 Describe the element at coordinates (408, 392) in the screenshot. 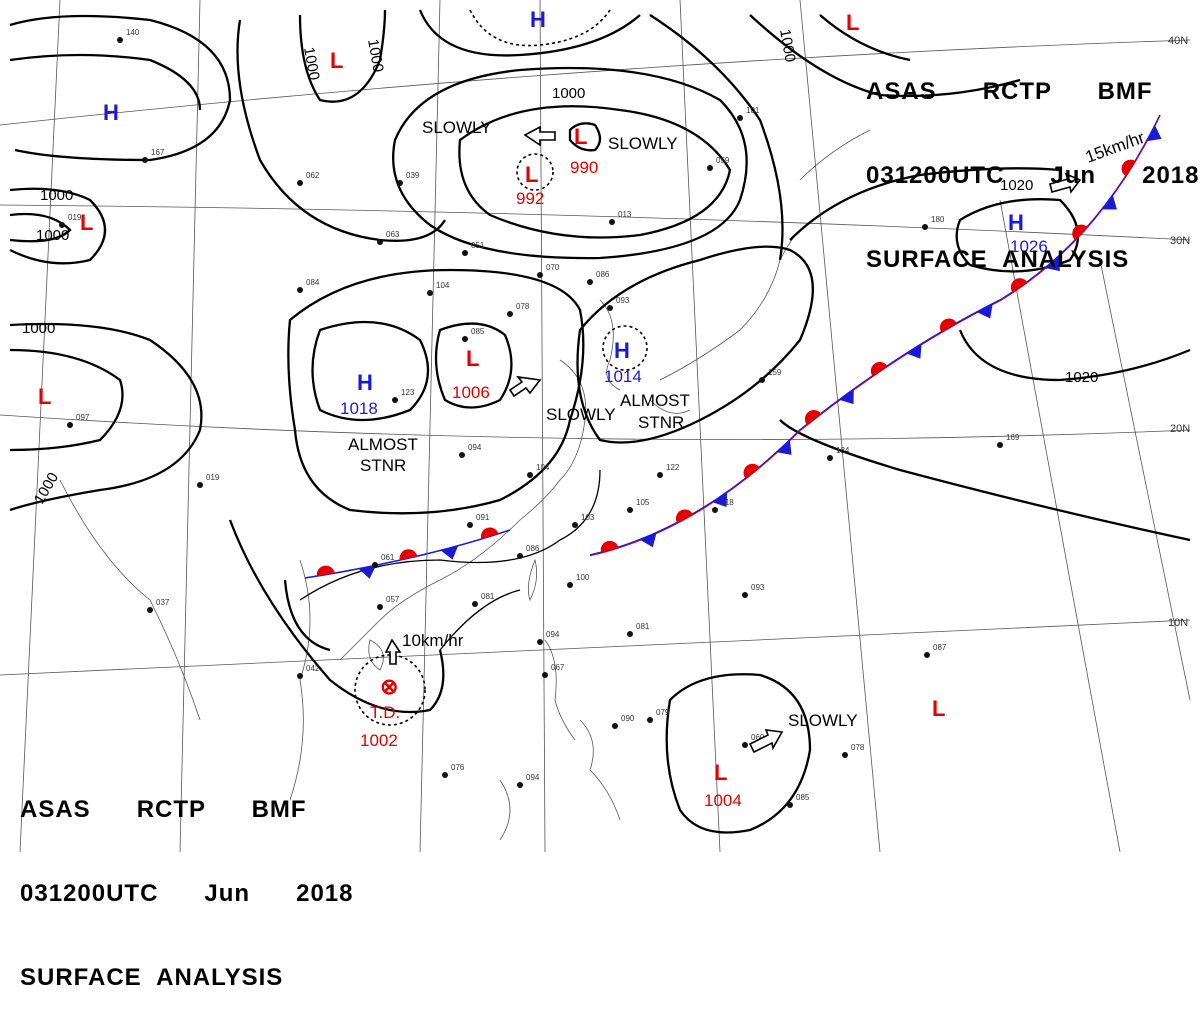

I see `station-pressure: 123` at that location.